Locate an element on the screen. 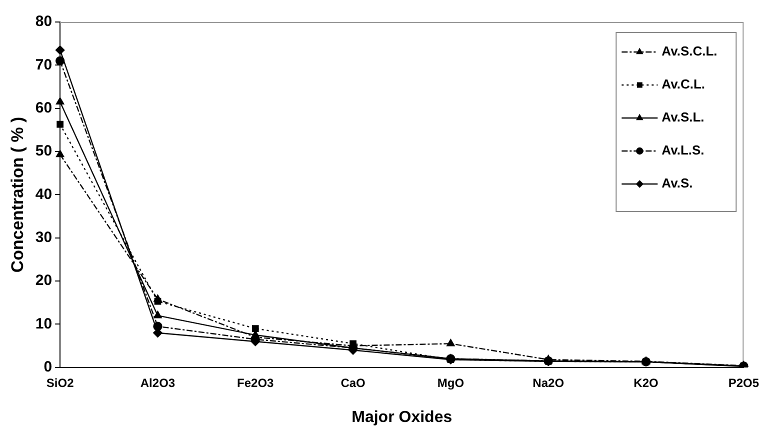  legend-label: Av.S. is located at coordinates (677, 183).